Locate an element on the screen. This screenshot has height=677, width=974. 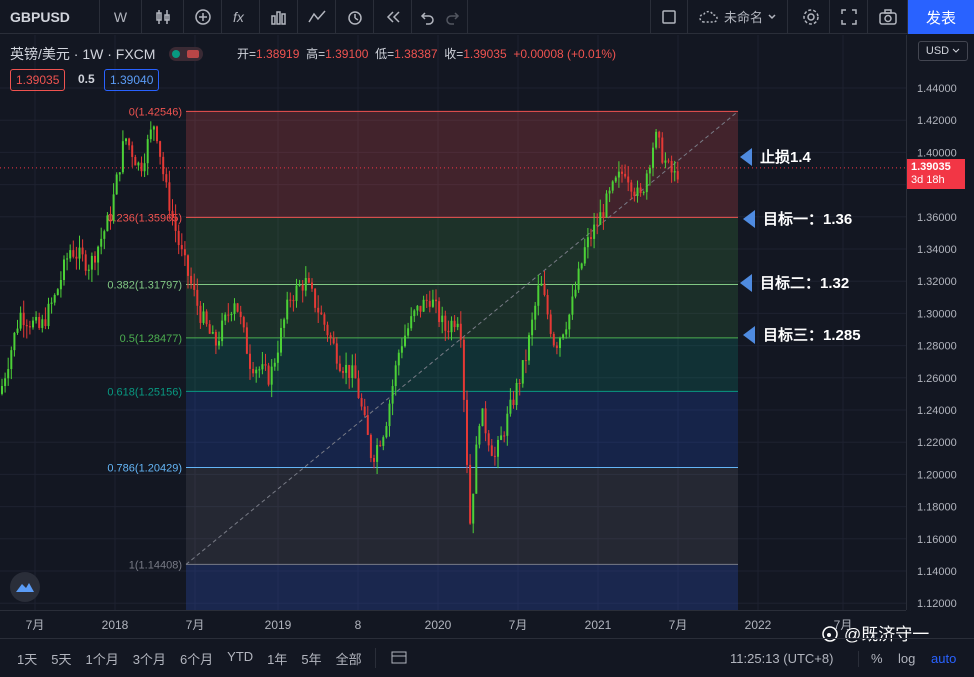
undo-icon is located at coordinates (426, 17).